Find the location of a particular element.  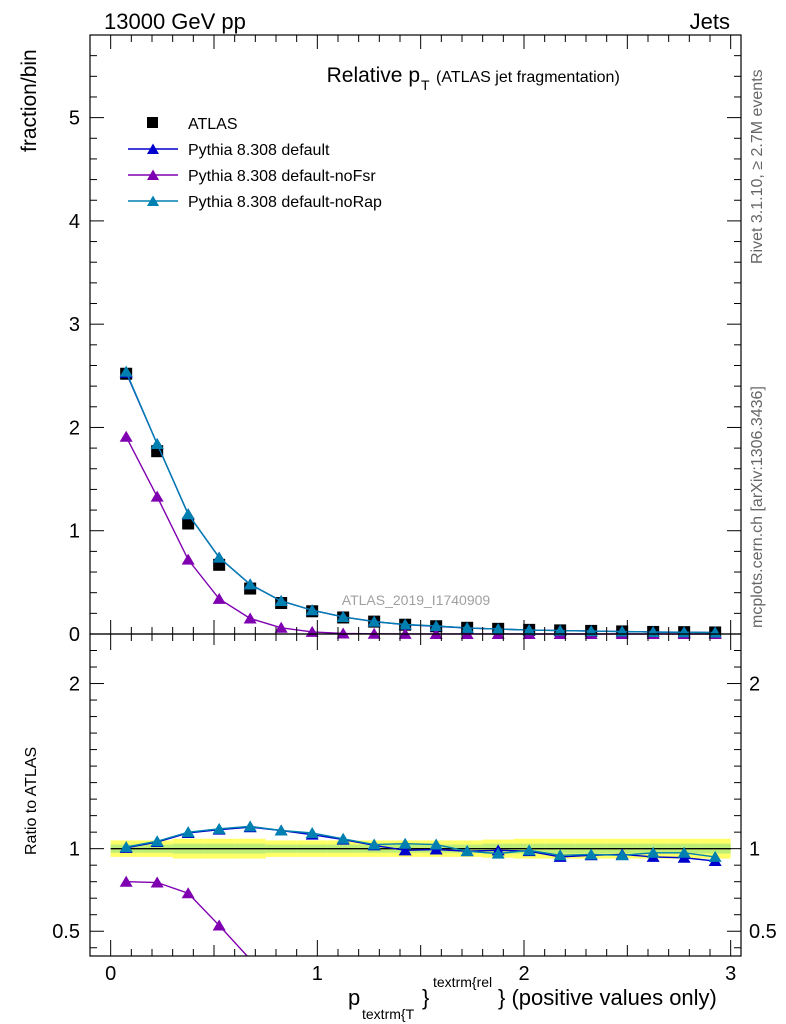

legend-marker-default is located at coordinates (153, 148).